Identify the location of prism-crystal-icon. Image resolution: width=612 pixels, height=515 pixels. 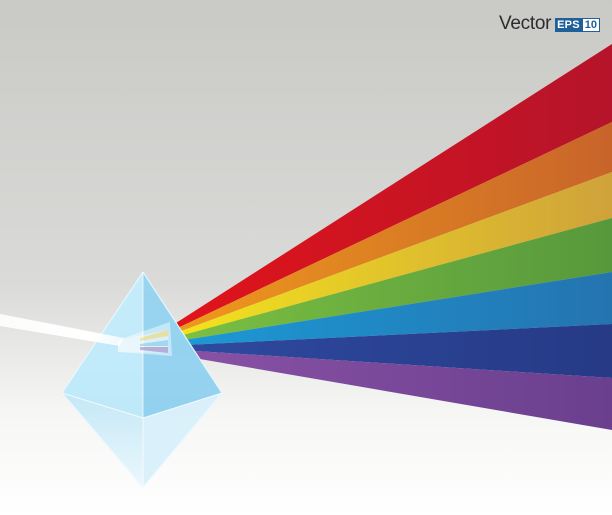
(142, 379).